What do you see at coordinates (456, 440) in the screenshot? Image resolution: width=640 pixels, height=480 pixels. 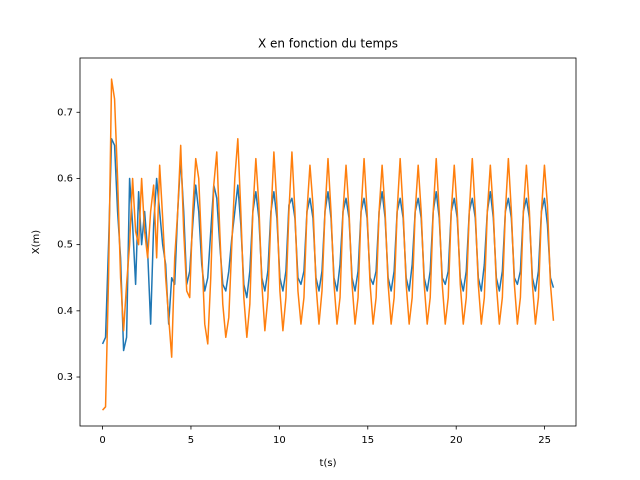 I see `x-tick-label: 20` at bounding box center [456, 440].